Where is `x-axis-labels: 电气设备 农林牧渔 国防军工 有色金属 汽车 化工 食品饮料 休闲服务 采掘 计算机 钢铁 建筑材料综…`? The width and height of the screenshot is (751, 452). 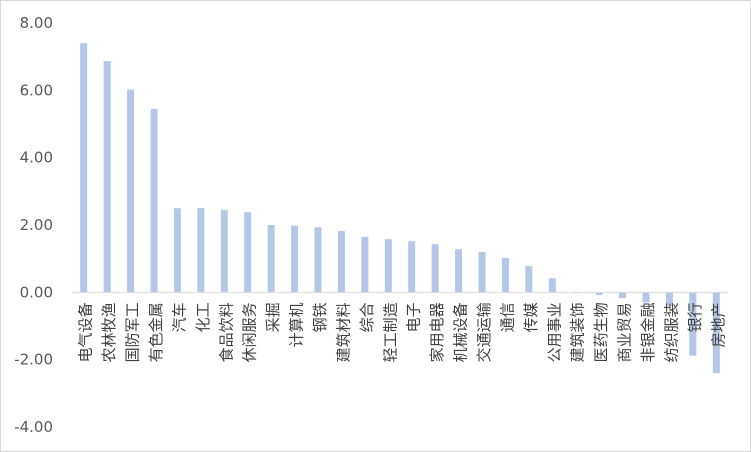
x-axis-labels: 电气设备 农林牧渔 国防军工 有色金属 汽车 化工 食品饮料 休闲服务 采掘 计算机 钢铁 建筑材料综… is located at coordinates (402, 332).